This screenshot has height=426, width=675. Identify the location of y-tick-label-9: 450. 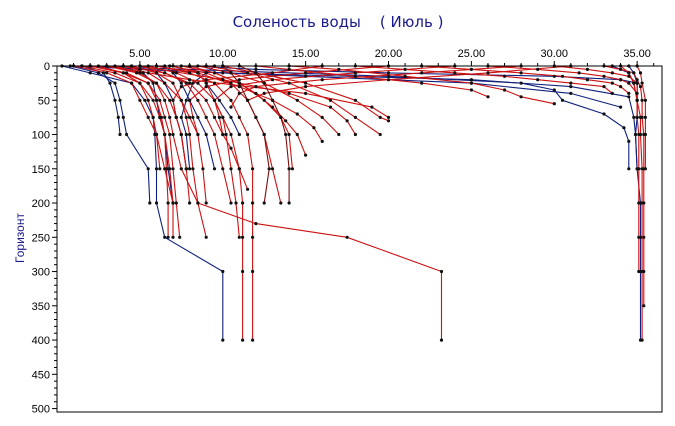
(41, 375).